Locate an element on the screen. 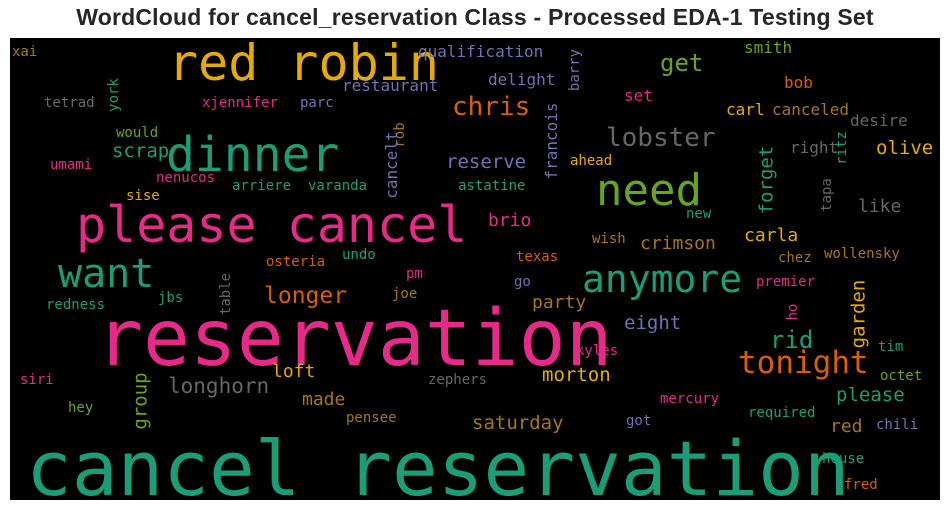  cloud-word: would is located at coordinates (137, 133).